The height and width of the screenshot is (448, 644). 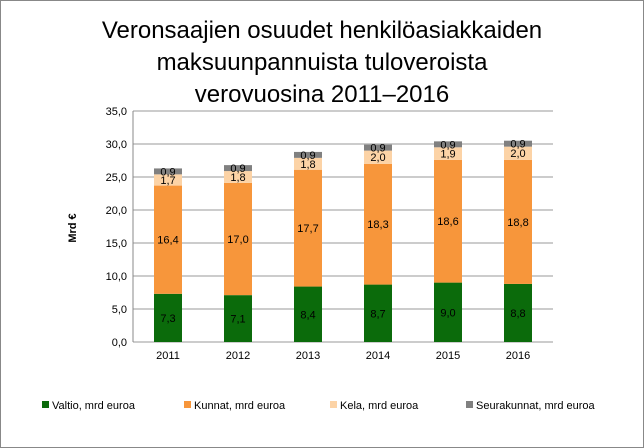 I want to click on y-tick-label: 35,0, so click(x=116, y=112).